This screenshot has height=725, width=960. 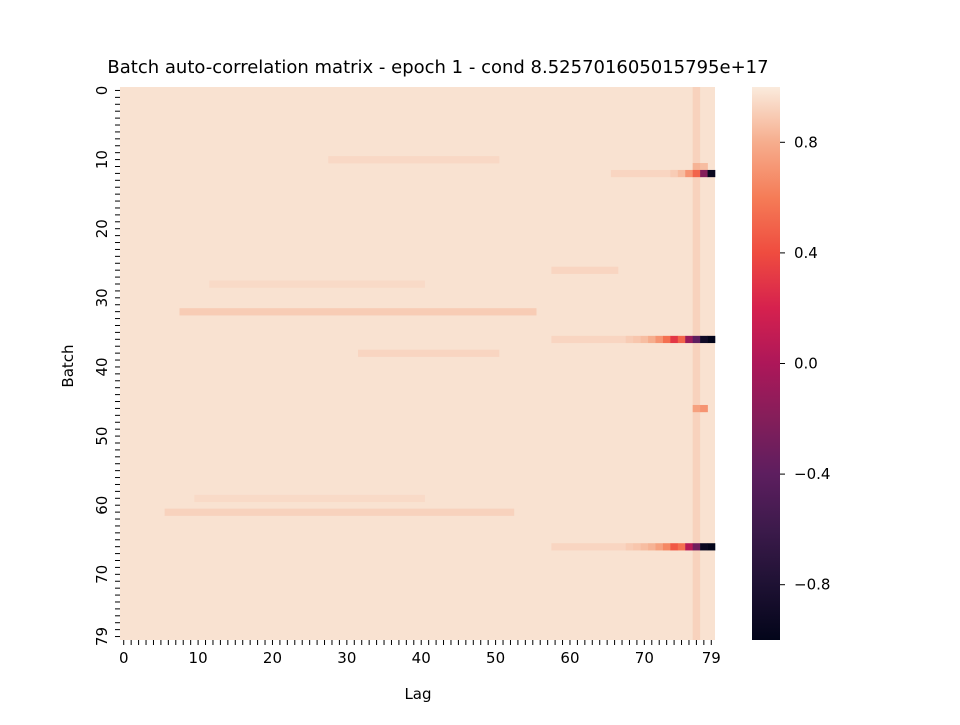 What do you see at coordinates (102, 505) in the screenshot?
I see `y-tick-label: 60` at bounding box center [102, 505].